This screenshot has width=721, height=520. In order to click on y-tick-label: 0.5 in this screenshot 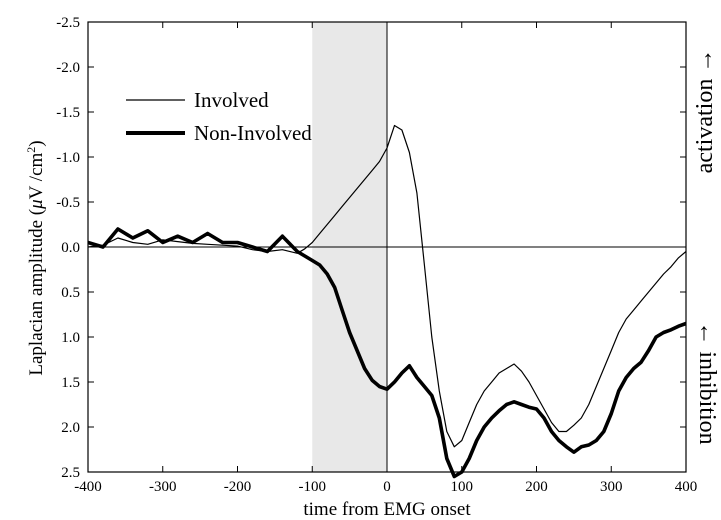, I will do `click(70, 293)`.